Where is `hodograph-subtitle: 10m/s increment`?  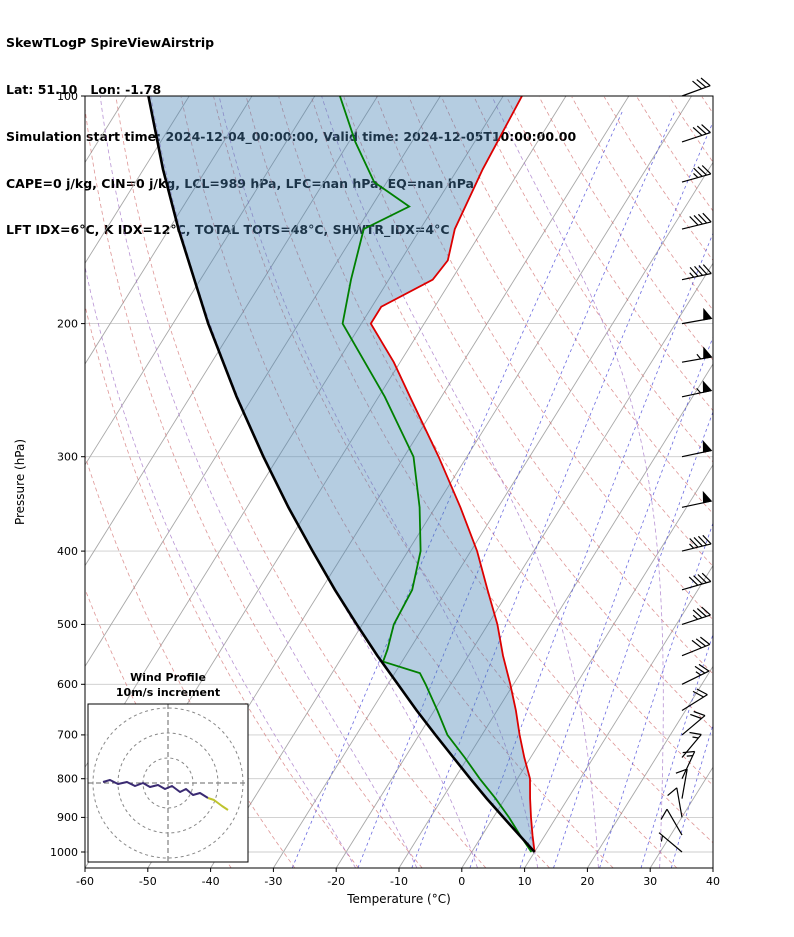
hodograph-subtitle: 10m/s increment is located at coordinates (168, 692).